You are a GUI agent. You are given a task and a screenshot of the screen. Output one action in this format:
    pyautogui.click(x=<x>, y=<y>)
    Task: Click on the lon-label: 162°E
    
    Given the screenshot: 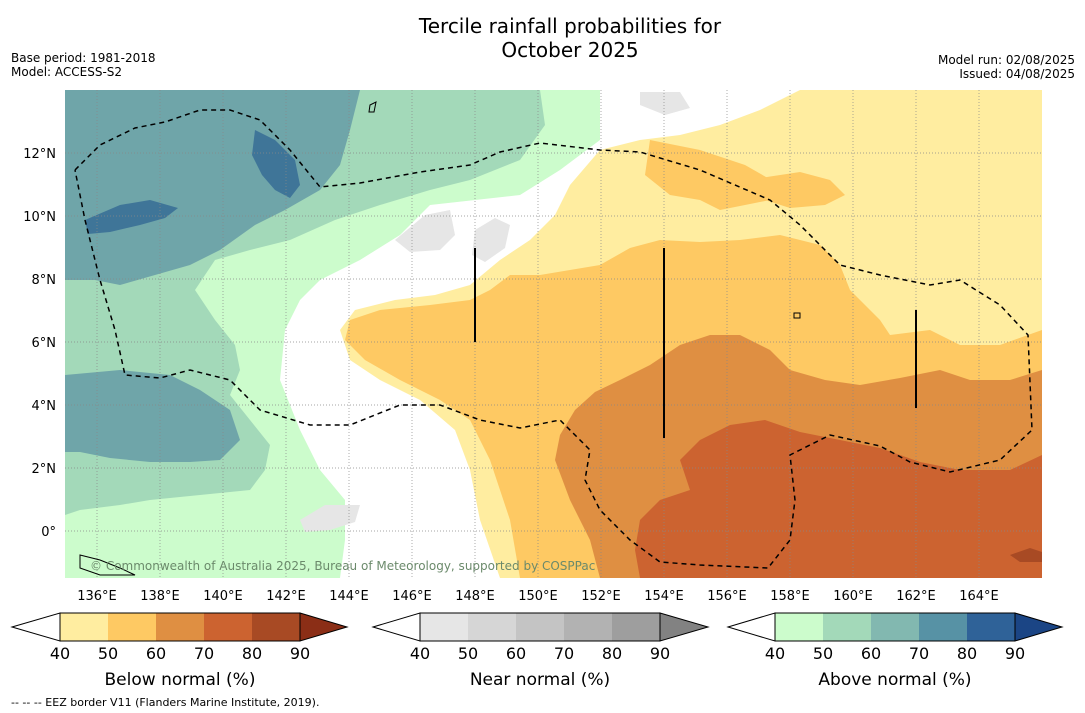 What is the action you would take?
    pyautogui.click(x=916, y=596)
    